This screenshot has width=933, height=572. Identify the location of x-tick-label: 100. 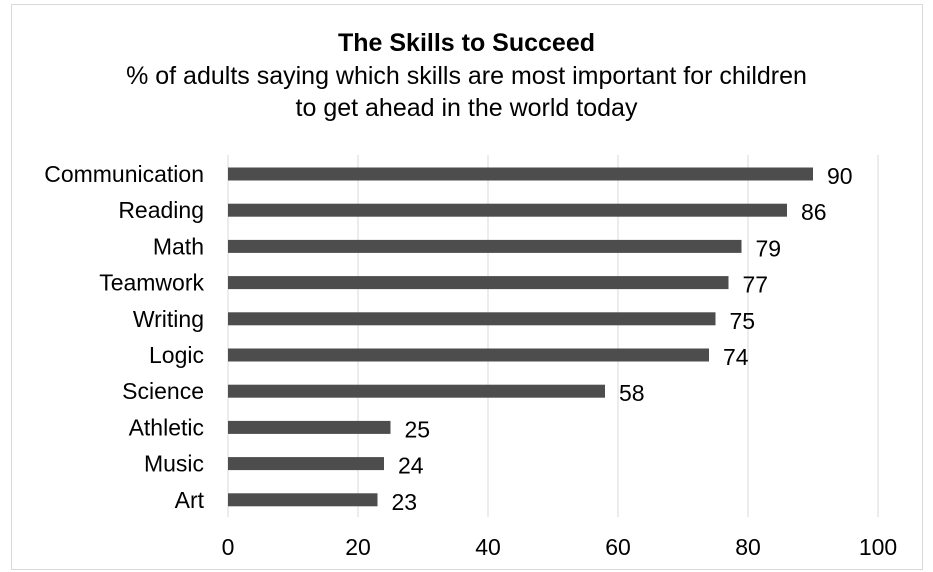
(878, 547).